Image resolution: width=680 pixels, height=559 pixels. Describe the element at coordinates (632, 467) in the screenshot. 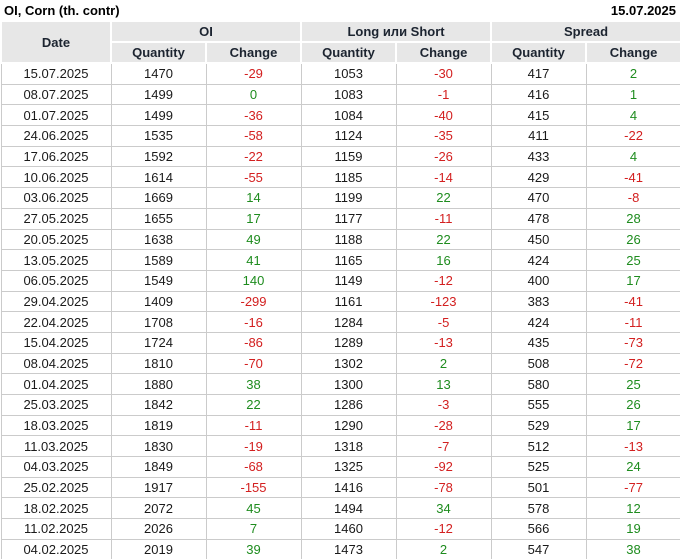

I see `change-cell: 24` at that location.